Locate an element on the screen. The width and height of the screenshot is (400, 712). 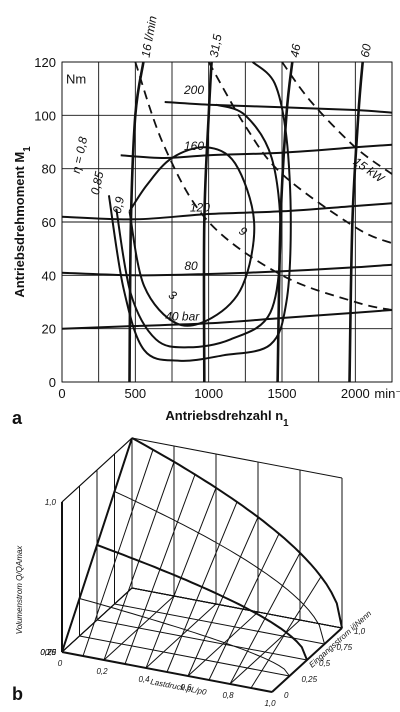
pressure-curve-label: 80 is located at coordinates (191, 266).